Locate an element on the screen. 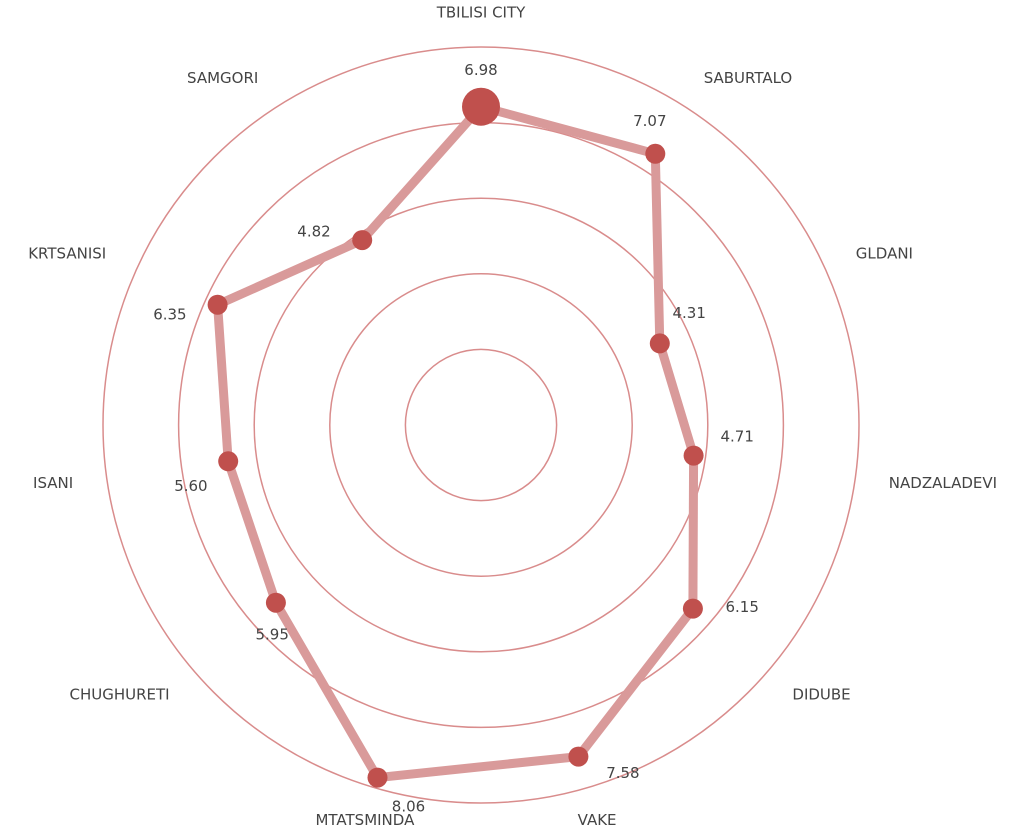 The height and width of the screenshot is (832, 1014). data-label: 6.98 is located at coordinates (480, 70).